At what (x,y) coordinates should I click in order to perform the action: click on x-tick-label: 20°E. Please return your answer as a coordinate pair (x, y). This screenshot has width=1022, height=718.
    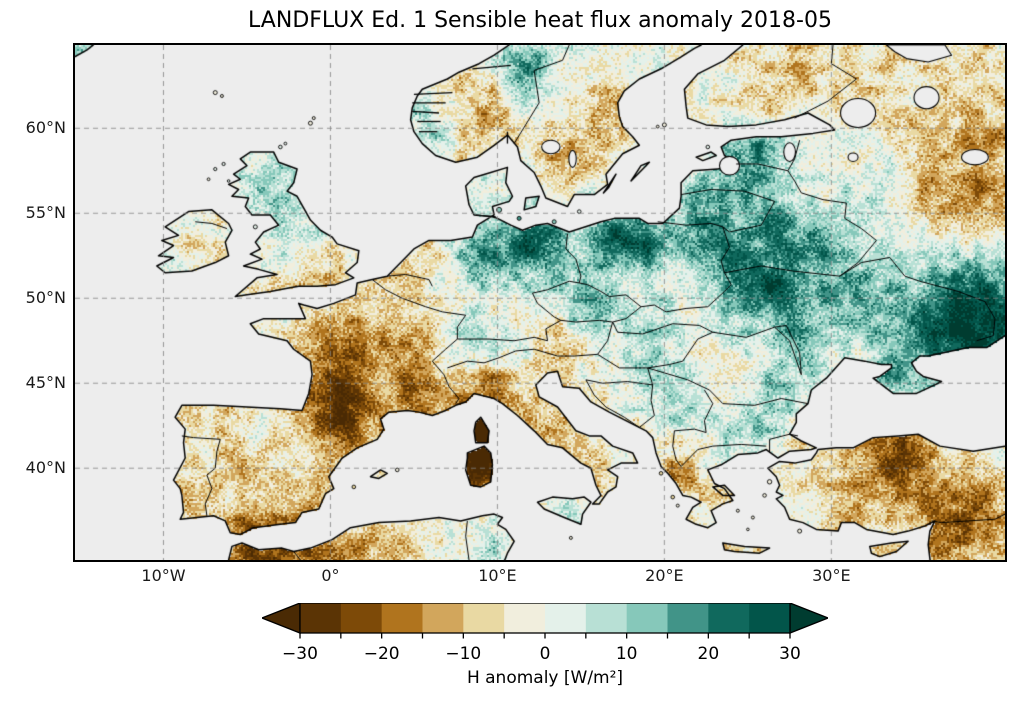
    Looking at the image, I should click on (664, 575).